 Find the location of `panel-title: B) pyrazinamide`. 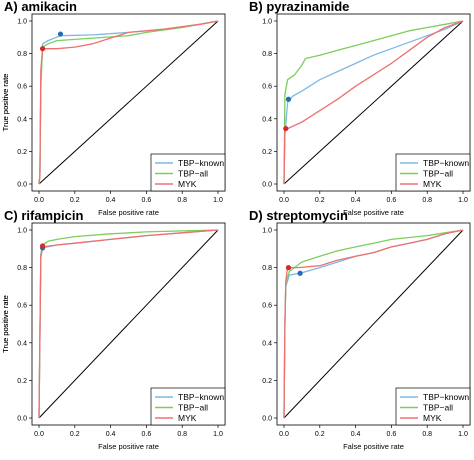

panel-title: B) pyrazinamide is located at coordinates (299, 7).